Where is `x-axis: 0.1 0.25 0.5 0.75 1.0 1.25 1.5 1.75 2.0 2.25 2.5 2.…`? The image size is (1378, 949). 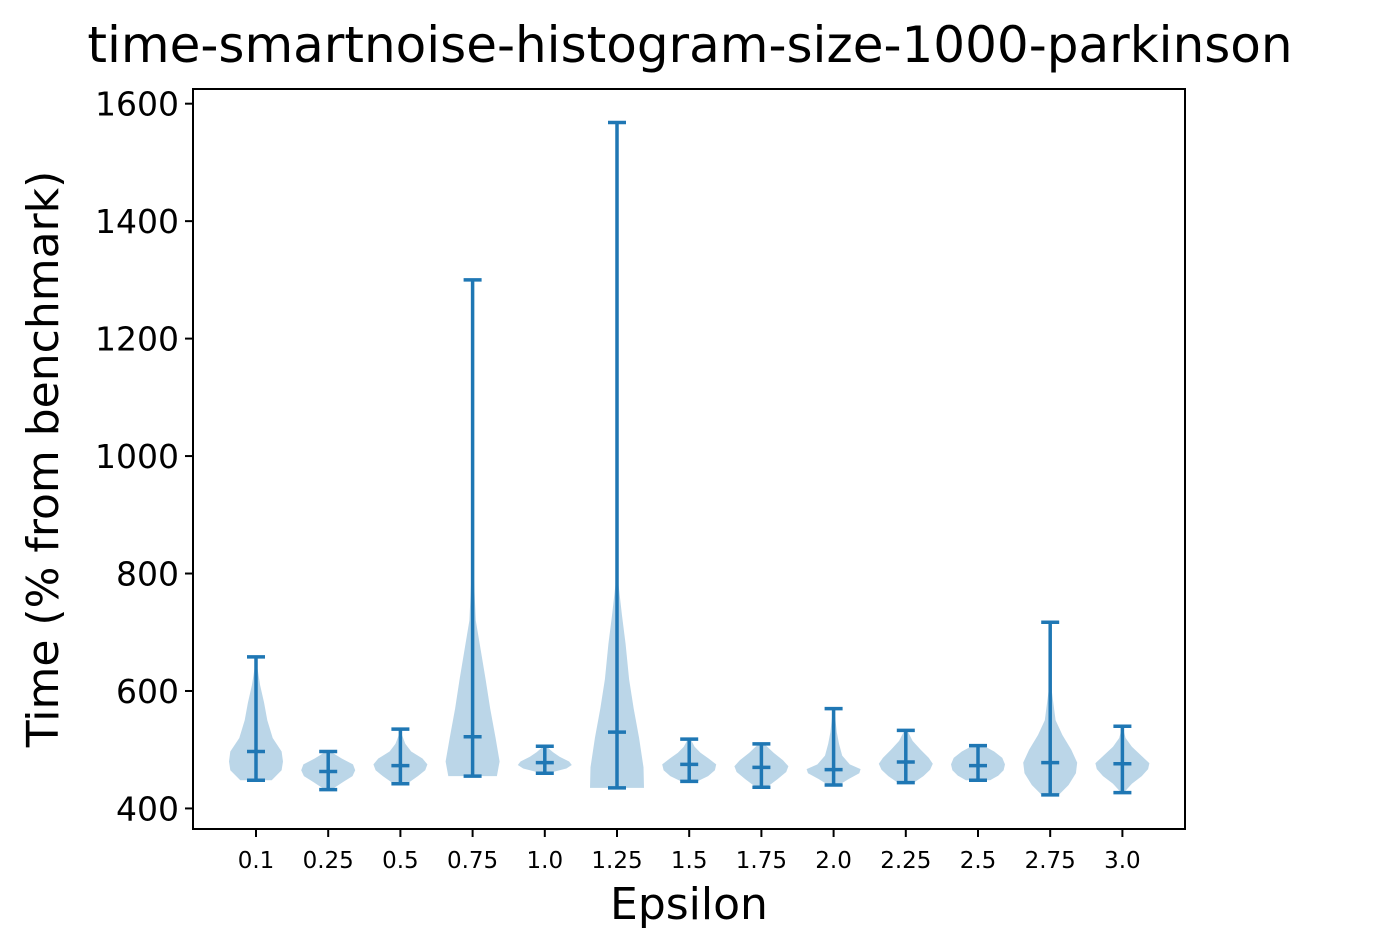 x-axis: 0.1 0.25 0.5 0.75 1.0 1.25 1.5 1.75 2.0 2.25 2.5 2.… is located at coordinates (689, 851).